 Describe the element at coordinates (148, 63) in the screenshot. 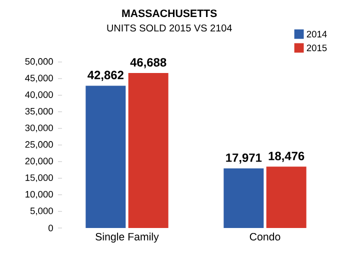

I see `data-label: 46,688` at that location.